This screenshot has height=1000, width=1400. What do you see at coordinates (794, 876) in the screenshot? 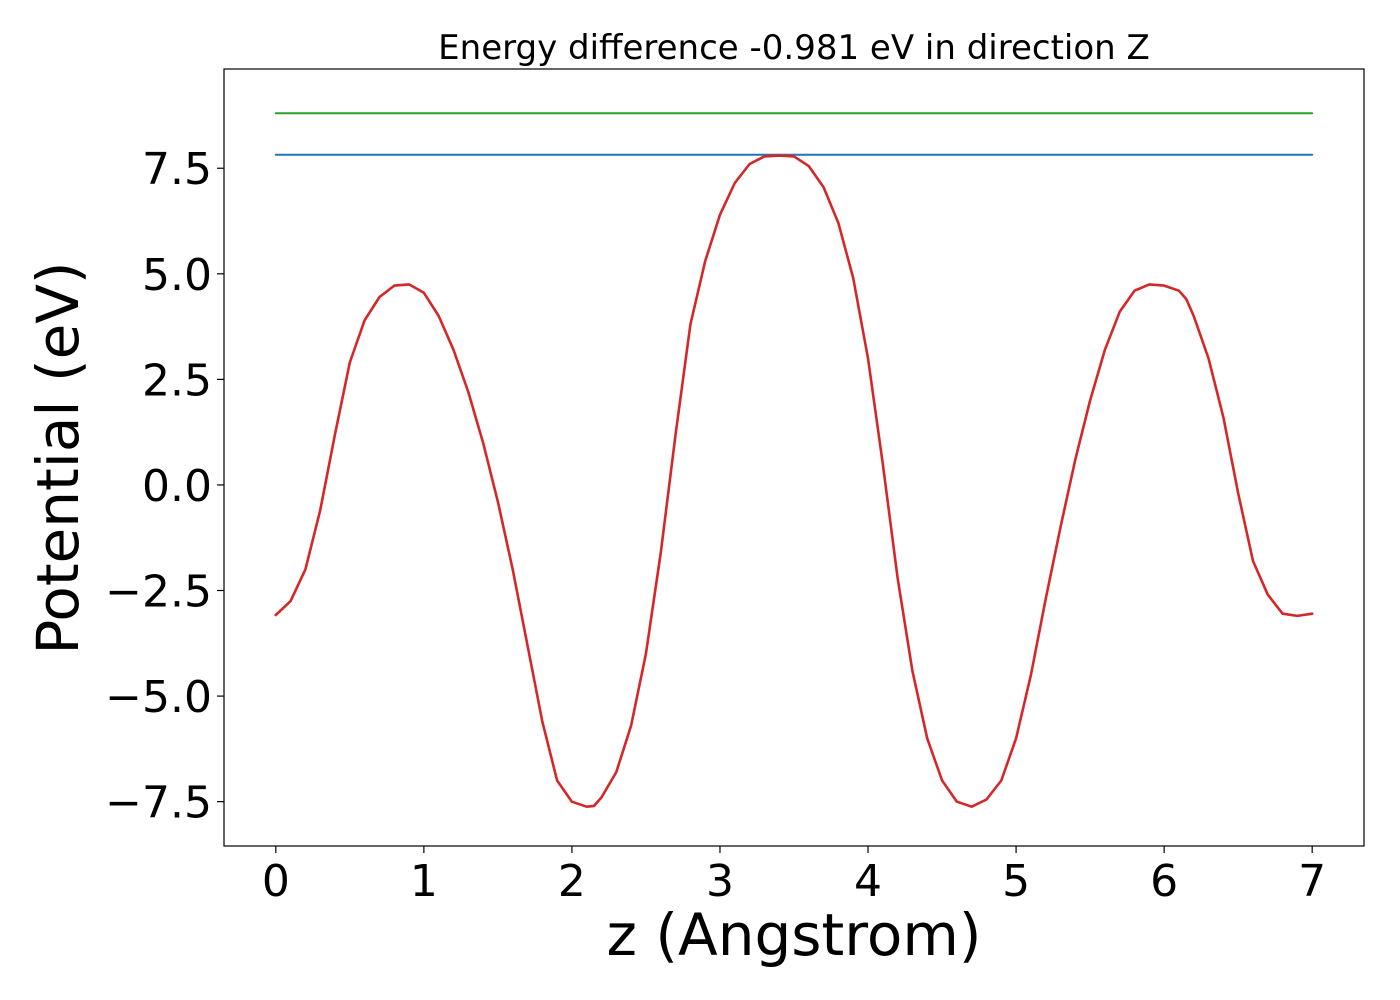
I see `x-axis-ticks: 0 1 2 3 4 5 6 7` at bounding box center [794, 876].